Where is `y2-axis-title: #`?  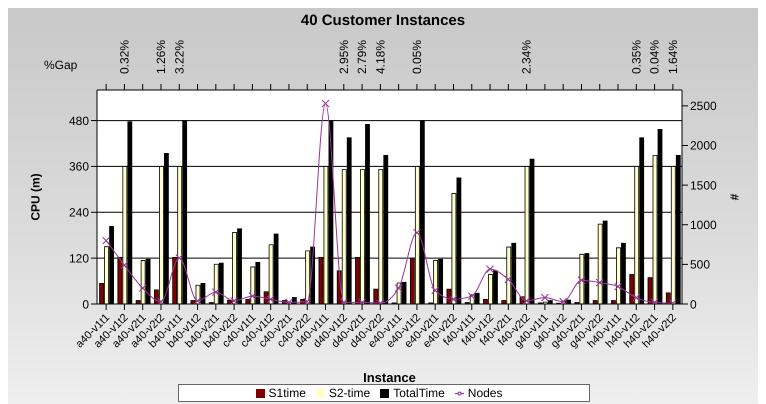
y2-axis-title: # is located at coordinates (734, 196).